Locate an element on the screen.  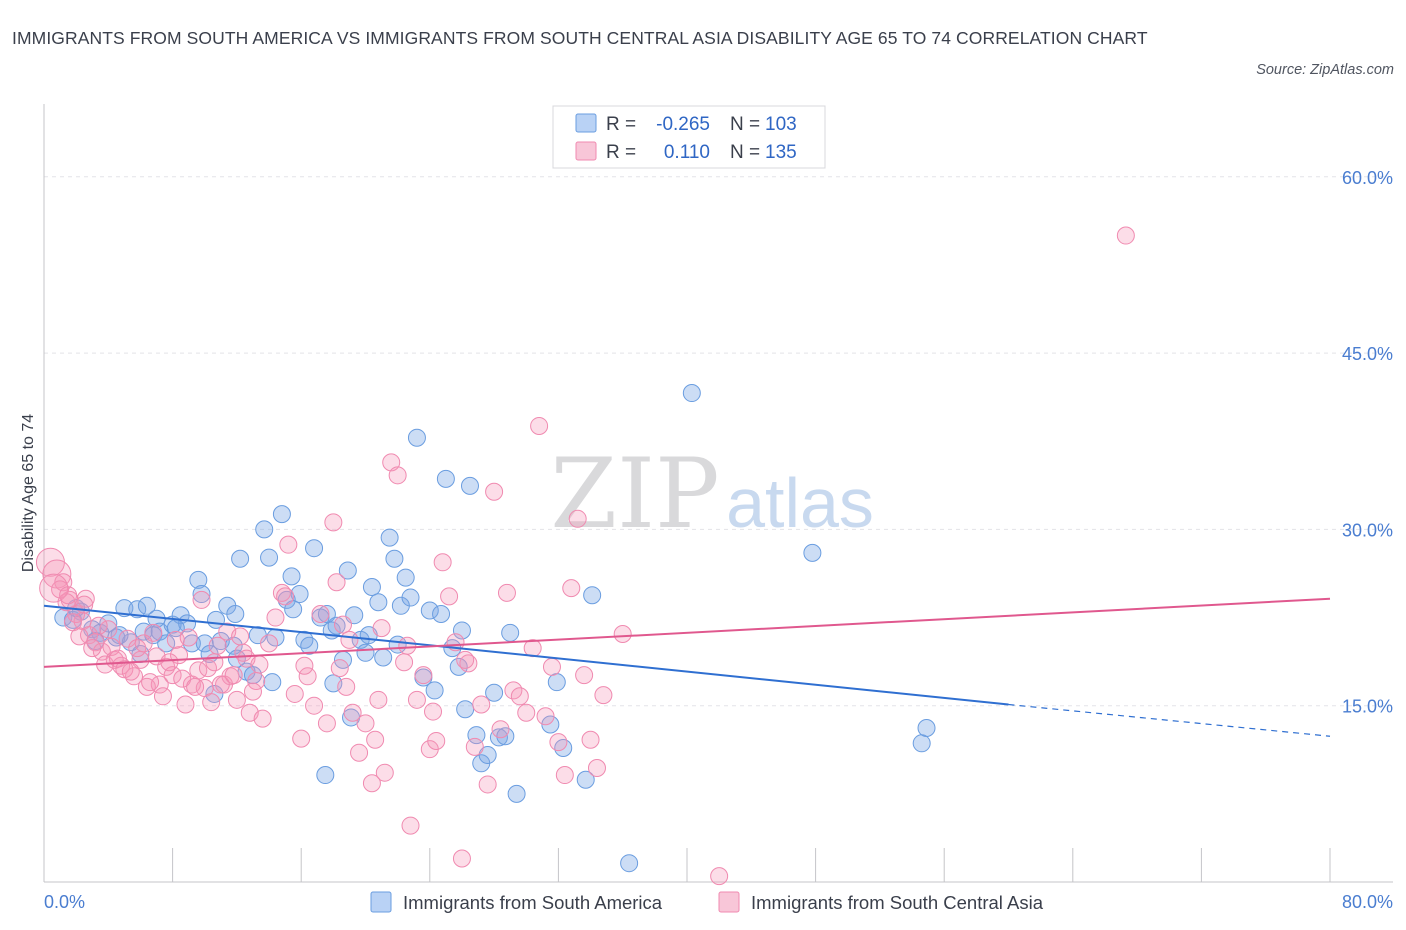
legend-n-value-1: 103 is located at coordinates (781, 124).